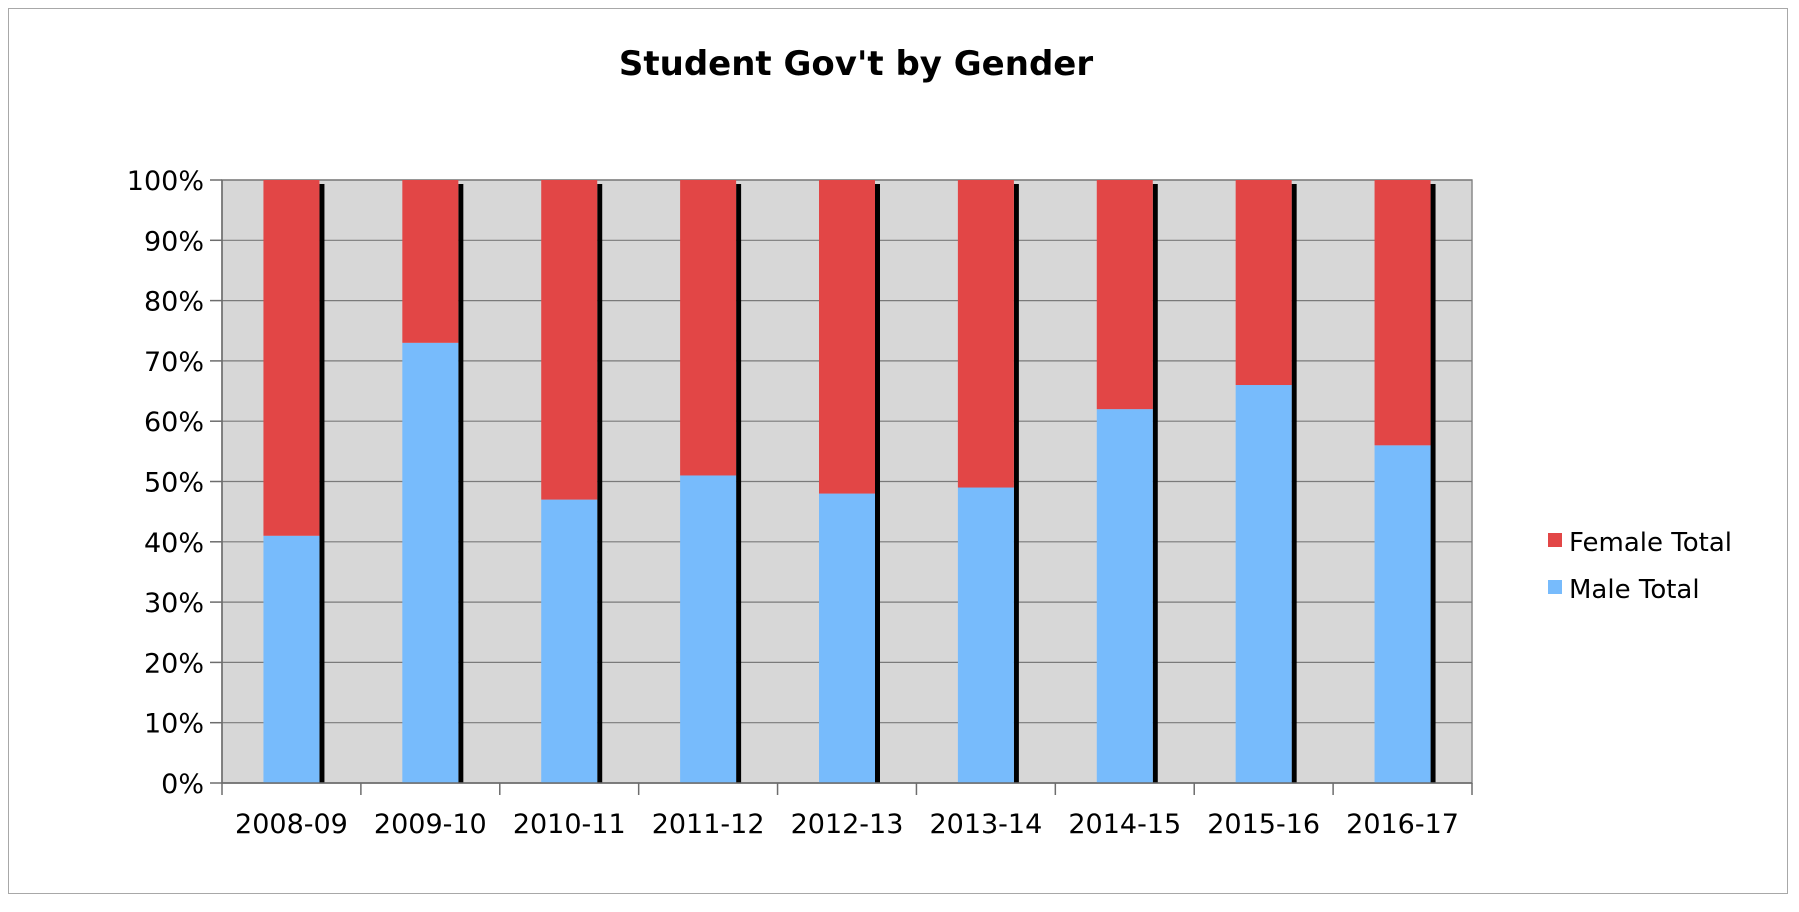 This screenshot has height=912, width=1799. What do you see at coordinates (174, 724) in the screenshot?
I see `y-tick-label: 10%` at bounding box center [174, 724].